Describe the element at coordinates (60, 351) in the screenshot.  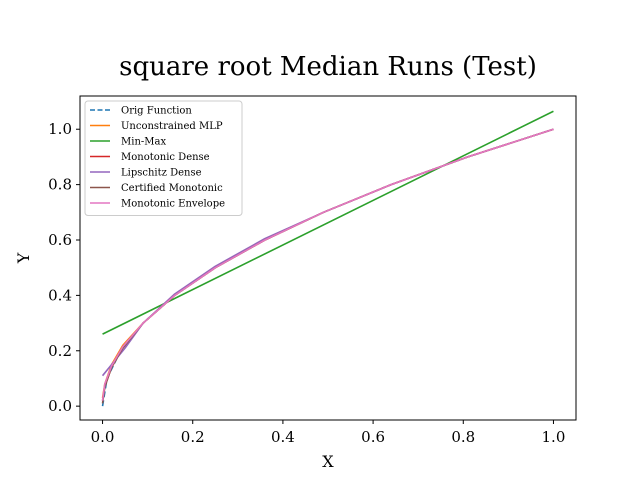
I see `y-tick-label: 0.2` at that location.